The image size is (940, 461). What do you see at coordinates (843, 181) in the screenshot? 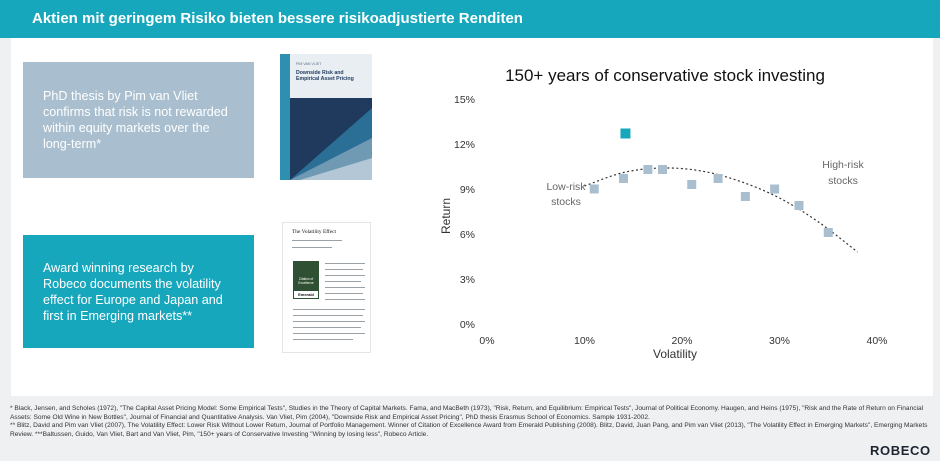
I see `high-risk-annotation: stocks` at bounding box center [843, 181].